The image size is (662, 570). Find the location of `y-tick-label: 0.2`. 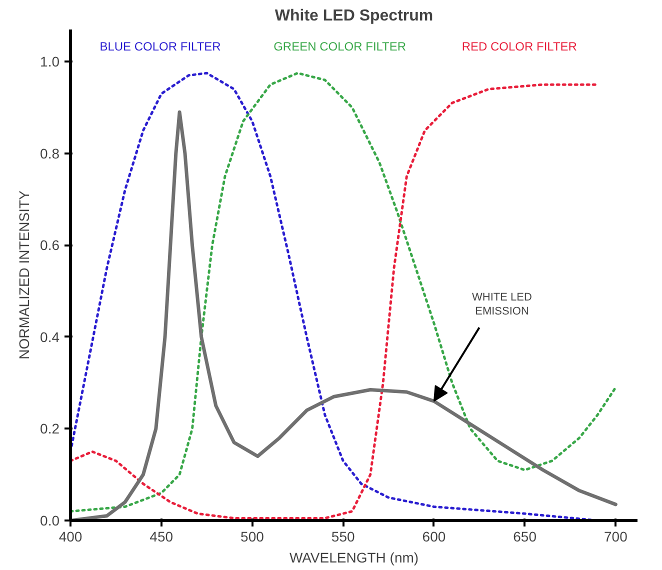

y-tick-label: 0.2 is located at coordinates (50, 428).